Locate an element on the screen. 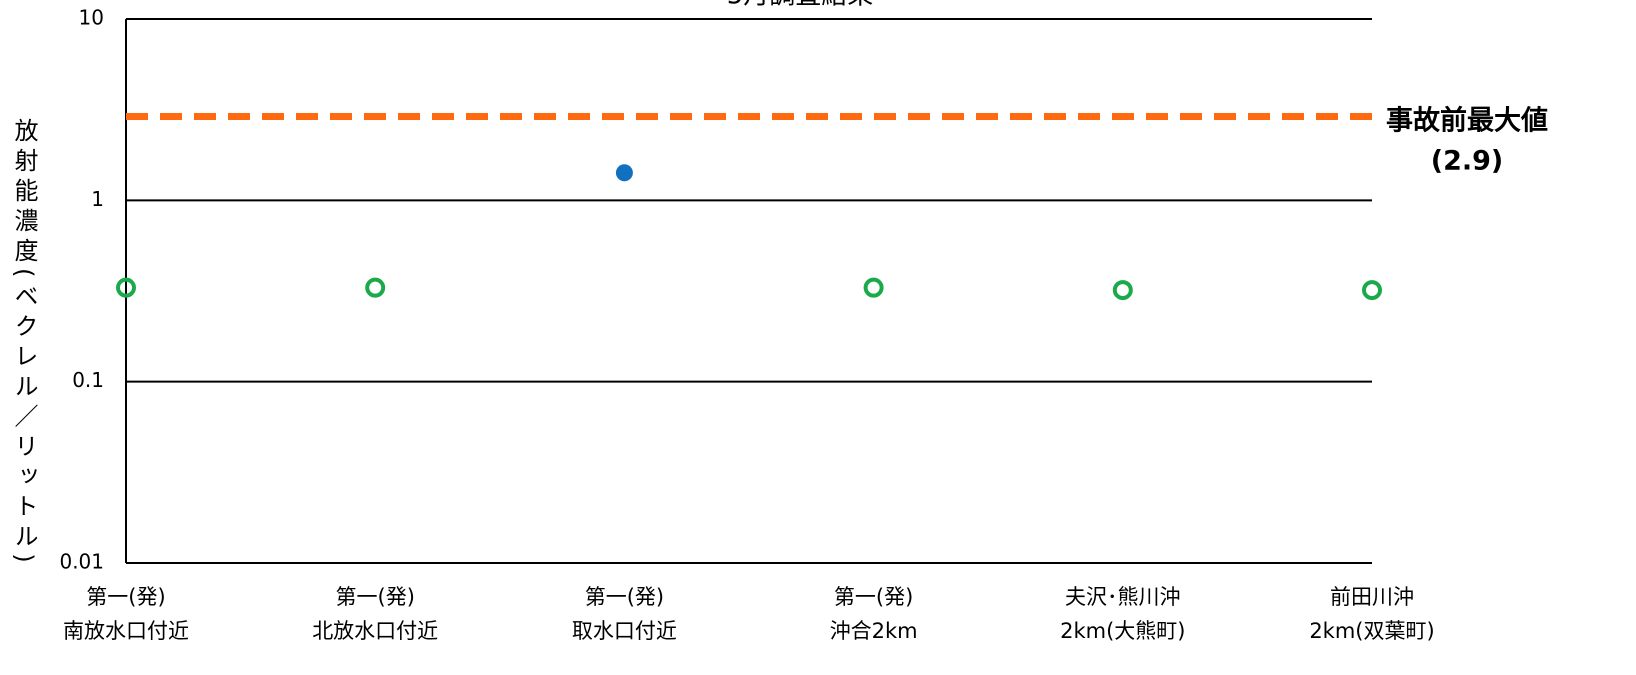 The width and height of the screenshot is (1636, 675). reference-label: 事故前最大値 is located at coordinates (1467, 121).